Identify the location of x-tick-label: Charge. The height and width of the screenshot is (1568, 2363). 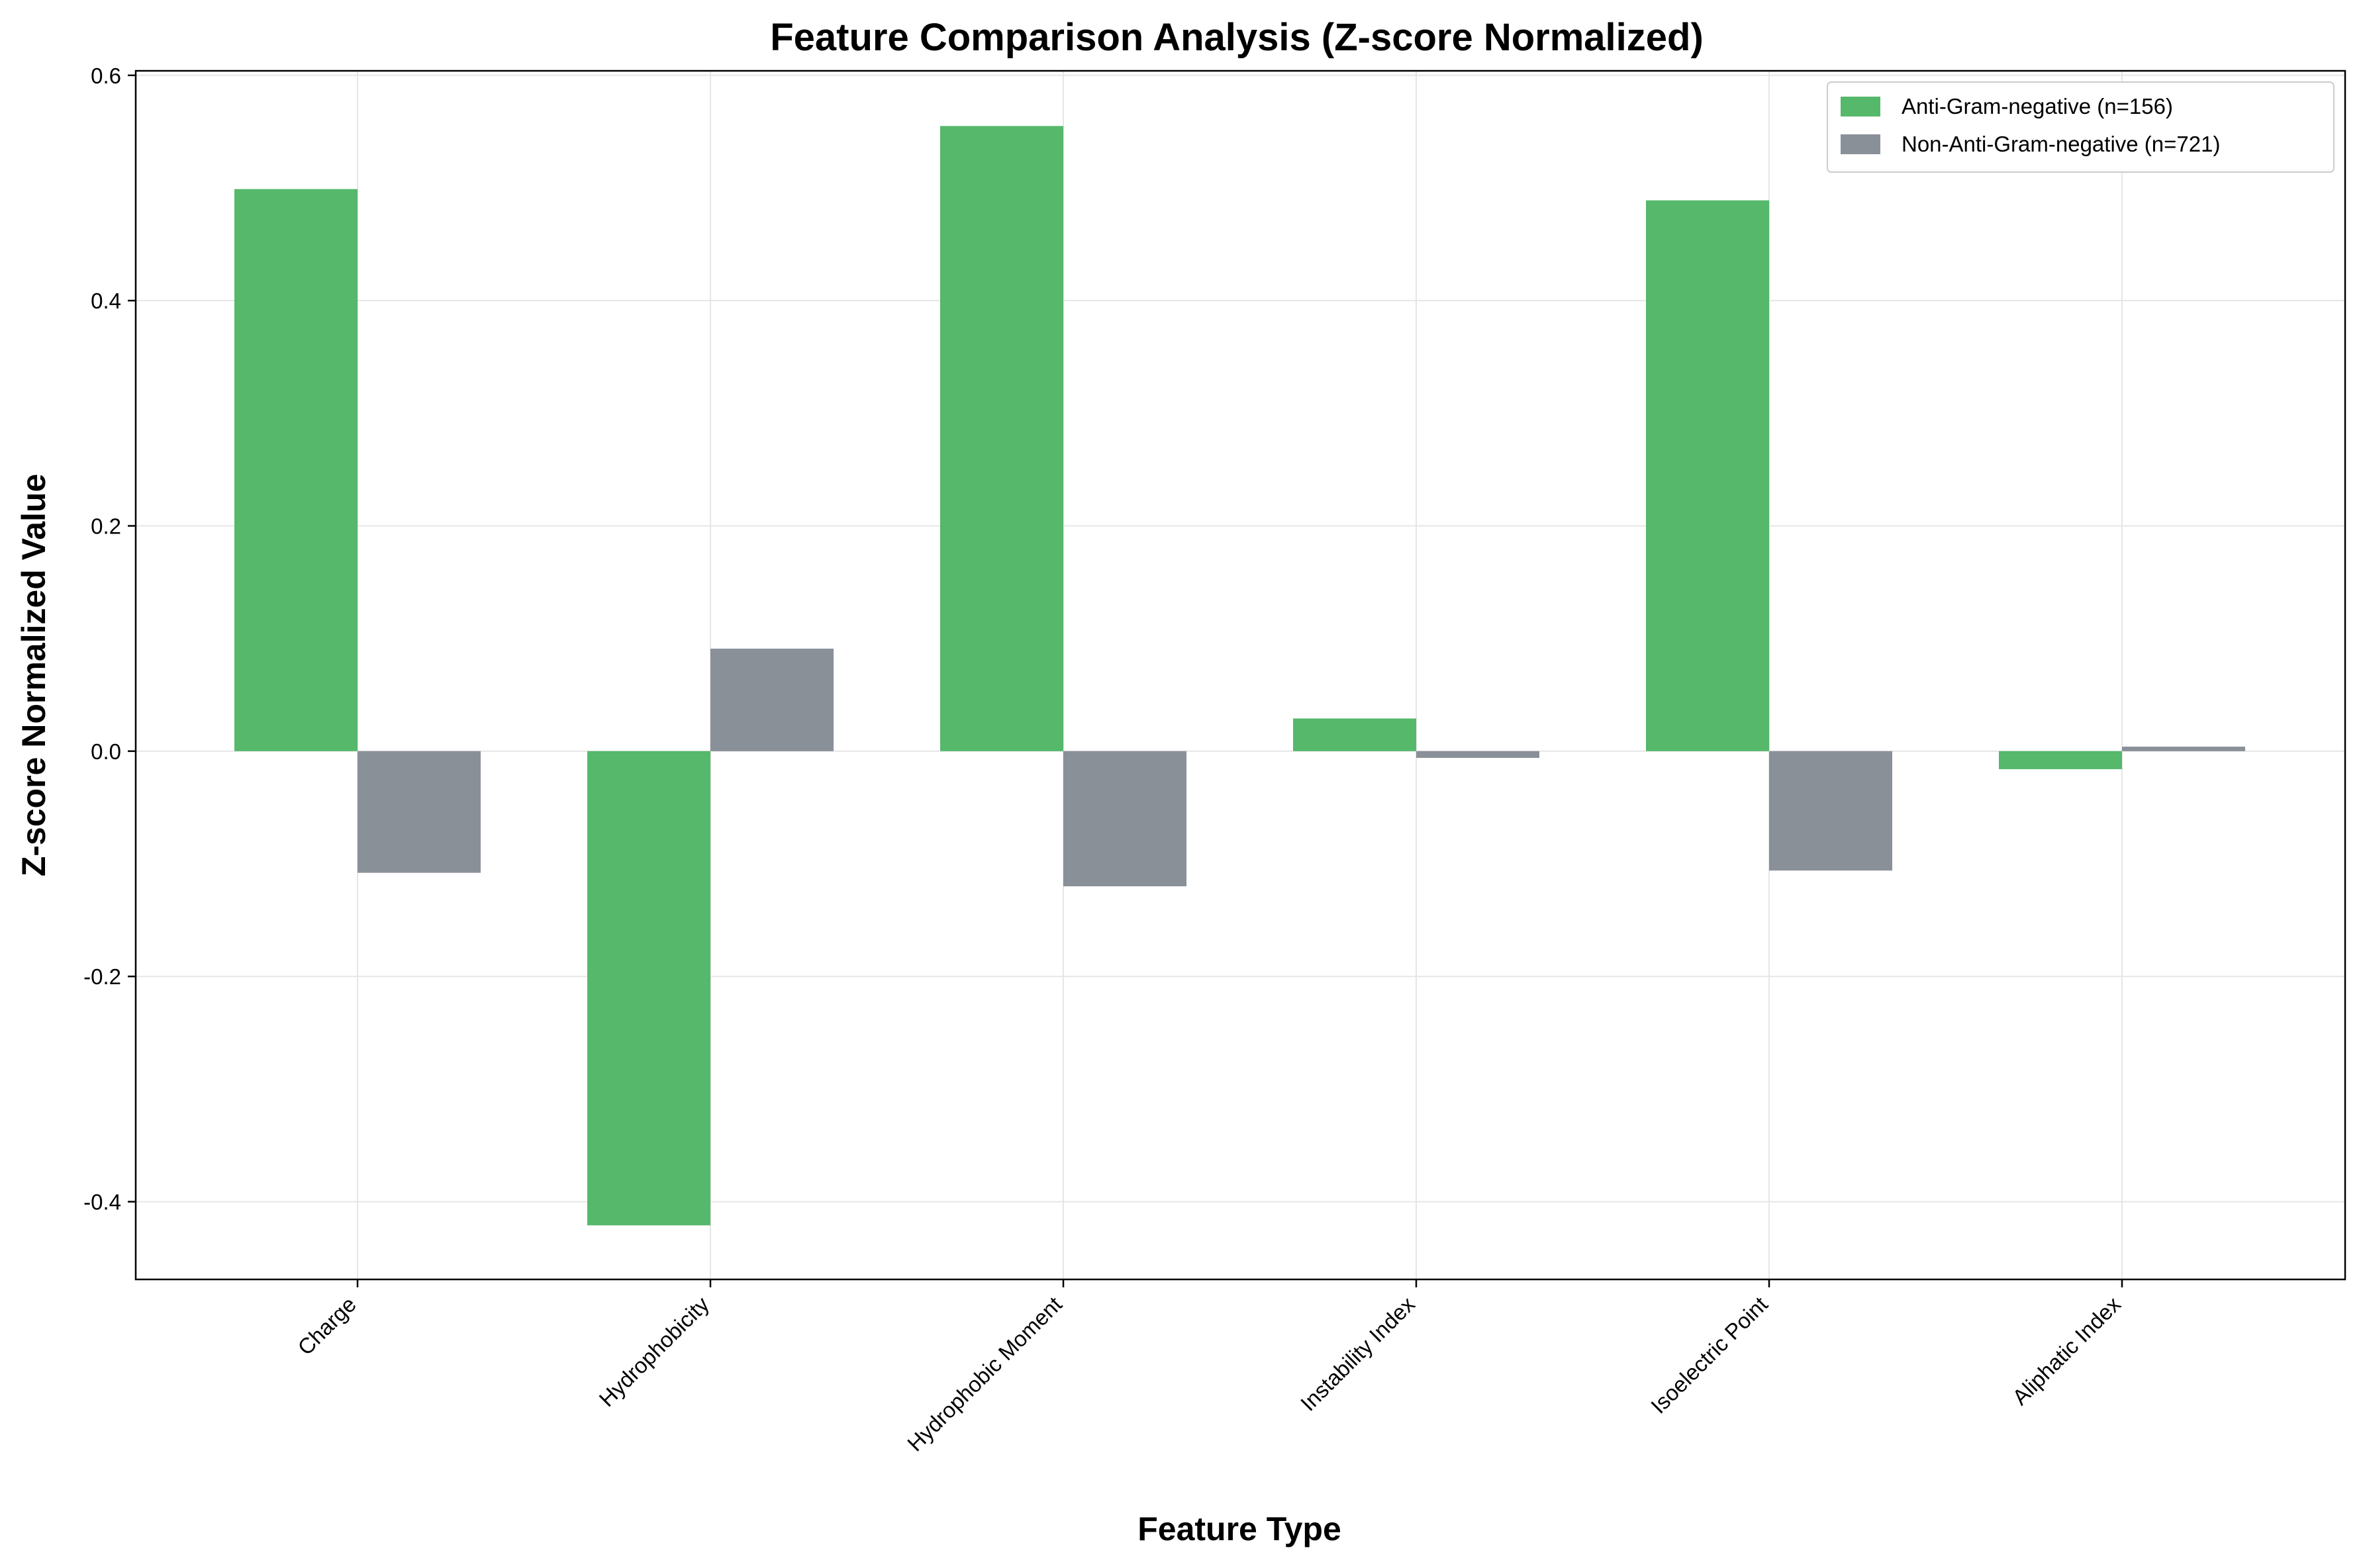
(327, 1326).